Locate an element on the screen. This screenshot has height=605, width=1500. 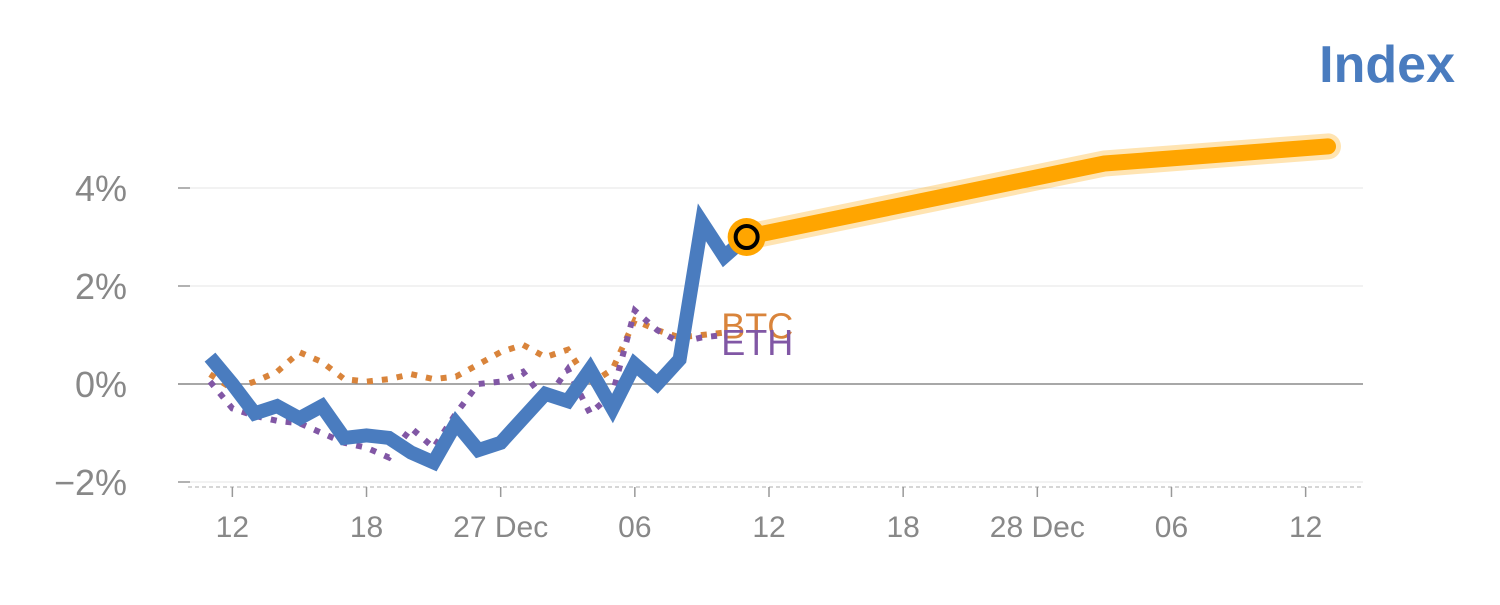
x-tick-label: 28 Dec is located at coordinates (1037, 527).